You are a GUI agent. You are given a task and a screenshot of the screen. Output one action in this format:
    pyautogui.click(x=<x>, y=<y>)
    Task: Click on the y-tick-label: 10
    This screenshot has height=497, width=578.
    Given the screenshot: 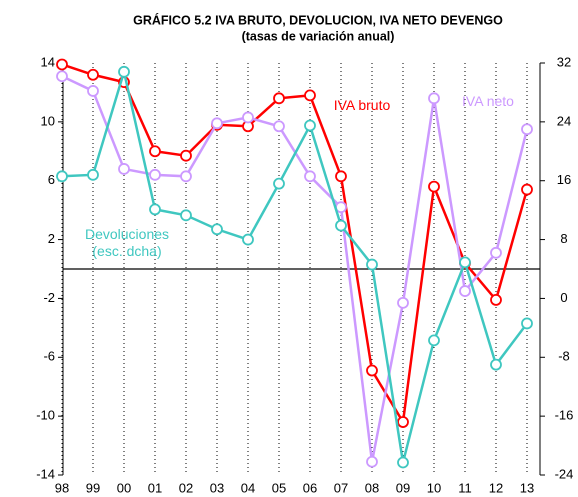 What is the action you would take?
    pyautogui.click(x=48, y=120)
    